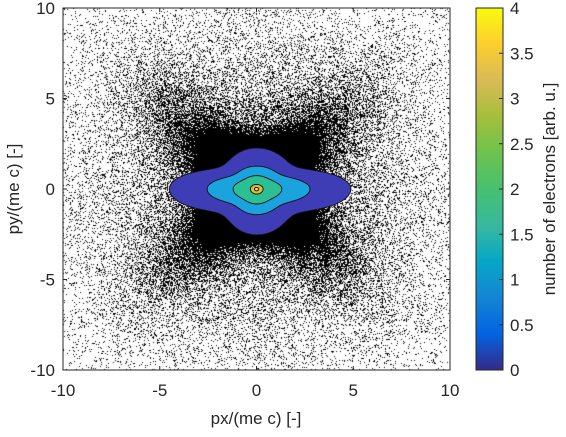 This screenshot has width=566, height=437. Describe the element at coordinates (522, 53) in the screenshot. I see `colorbar-tick-label: 3.5` at that location.